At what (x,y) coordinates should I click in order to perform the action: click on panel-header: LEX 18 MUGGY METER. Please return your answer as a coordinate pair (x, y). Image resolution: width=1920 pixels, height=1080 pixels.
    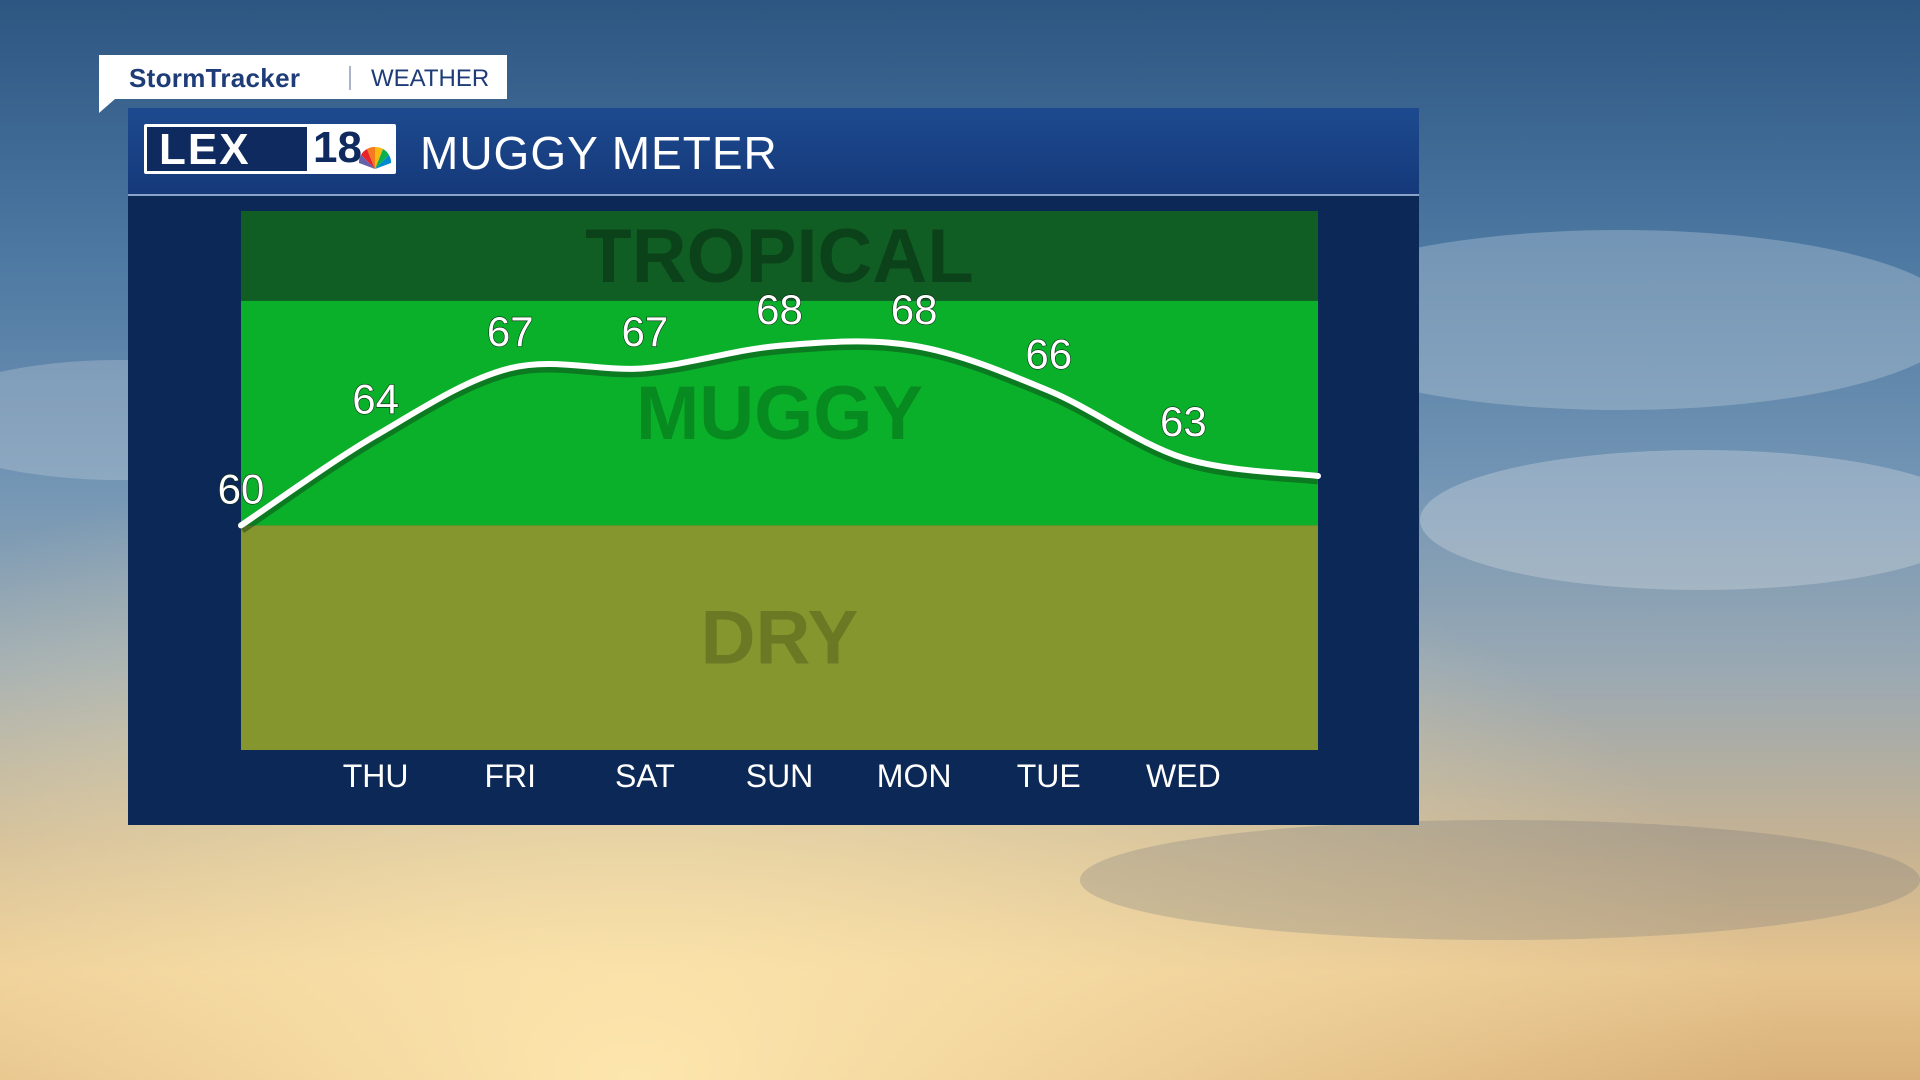
    Looking at the image, I should click on (773, 152).